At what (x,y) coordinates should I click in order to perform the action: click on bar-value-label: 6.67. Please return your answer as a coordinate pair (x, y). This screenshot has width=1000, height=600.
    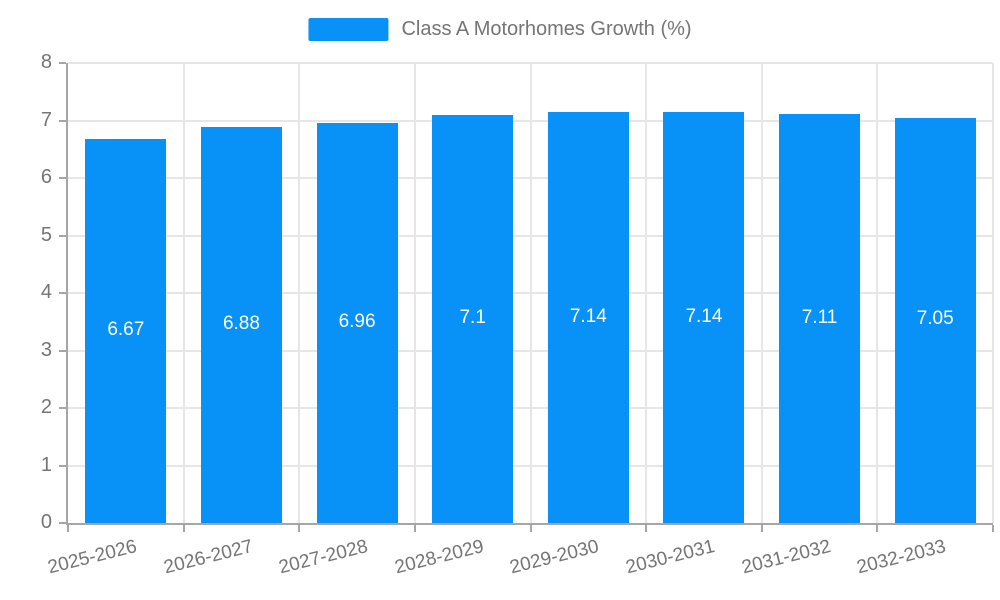
    Looking at the image, I should click on (126, 330).